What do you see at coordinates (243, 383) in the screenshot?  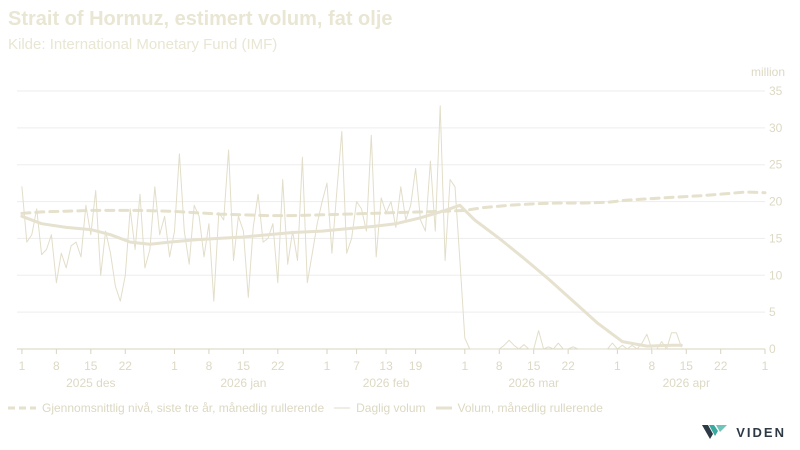 I see `x-month-label: 2026 jan` at bounding box center [243, 383].